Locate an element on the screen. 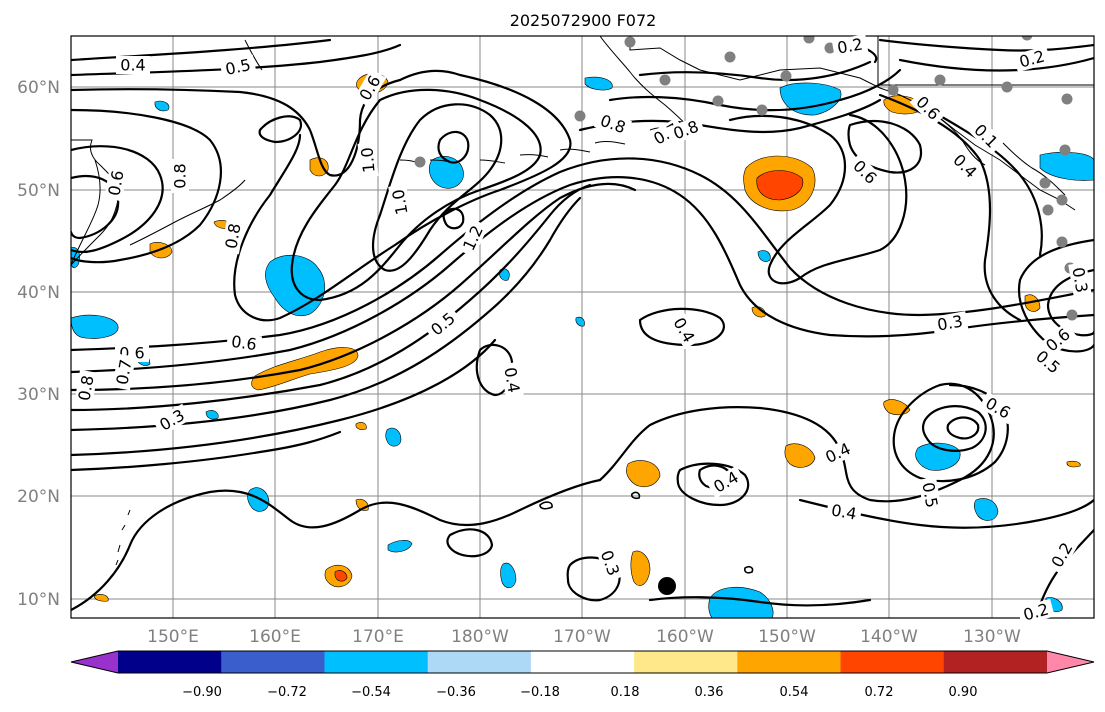 The image size is (1105, 712). lat-tick-label: 50°N is located at coordinates (38, 191).